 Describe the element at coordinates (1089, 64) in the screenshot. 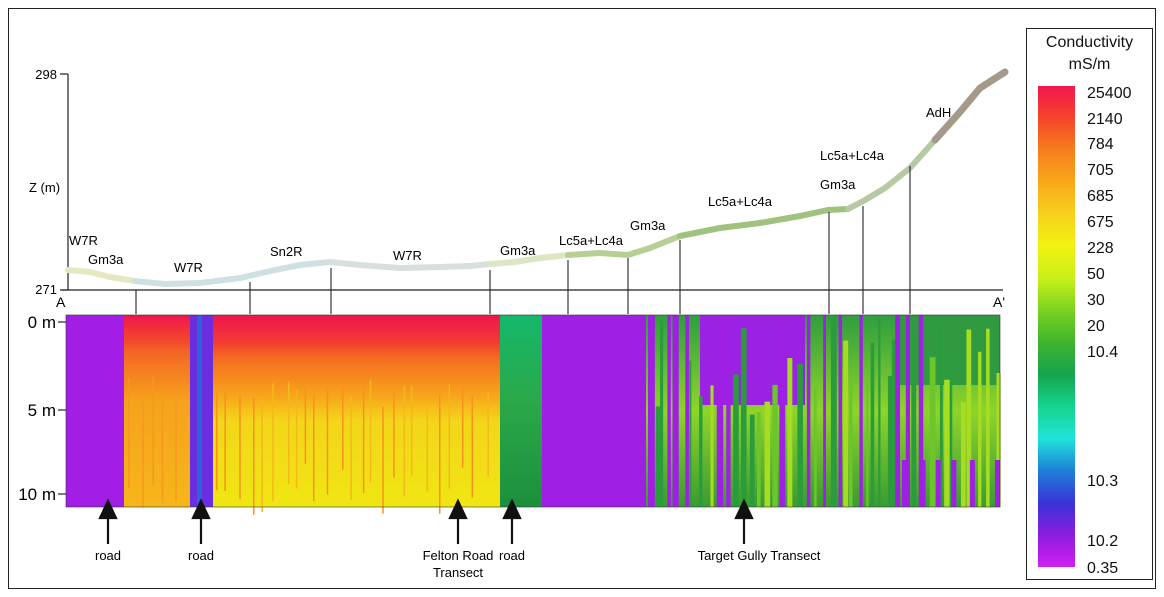

I see `legend-unit: mS/m` at that location.